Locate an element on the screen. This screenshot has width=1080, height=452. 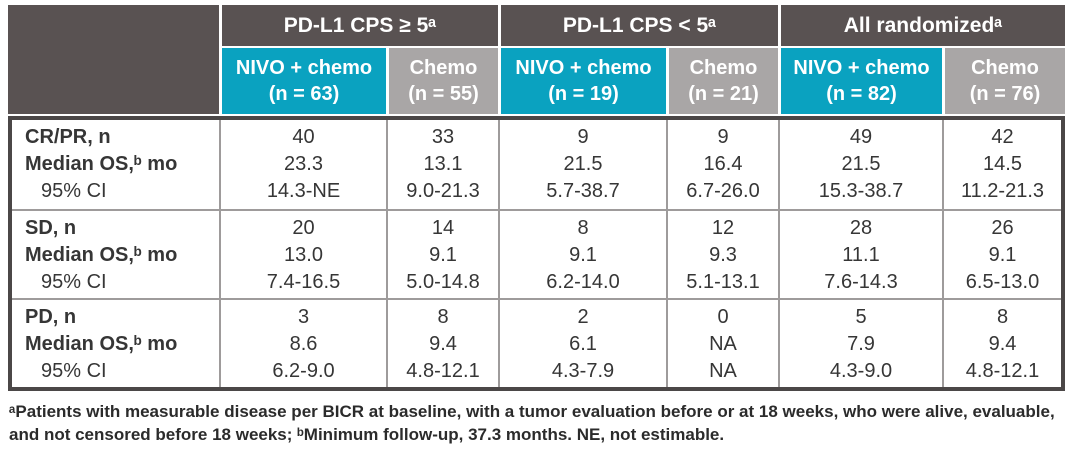
data-cell-crpr-chemo-ge5: 33 13.1 9.0-21.3 is located at coordinates (442, 164).